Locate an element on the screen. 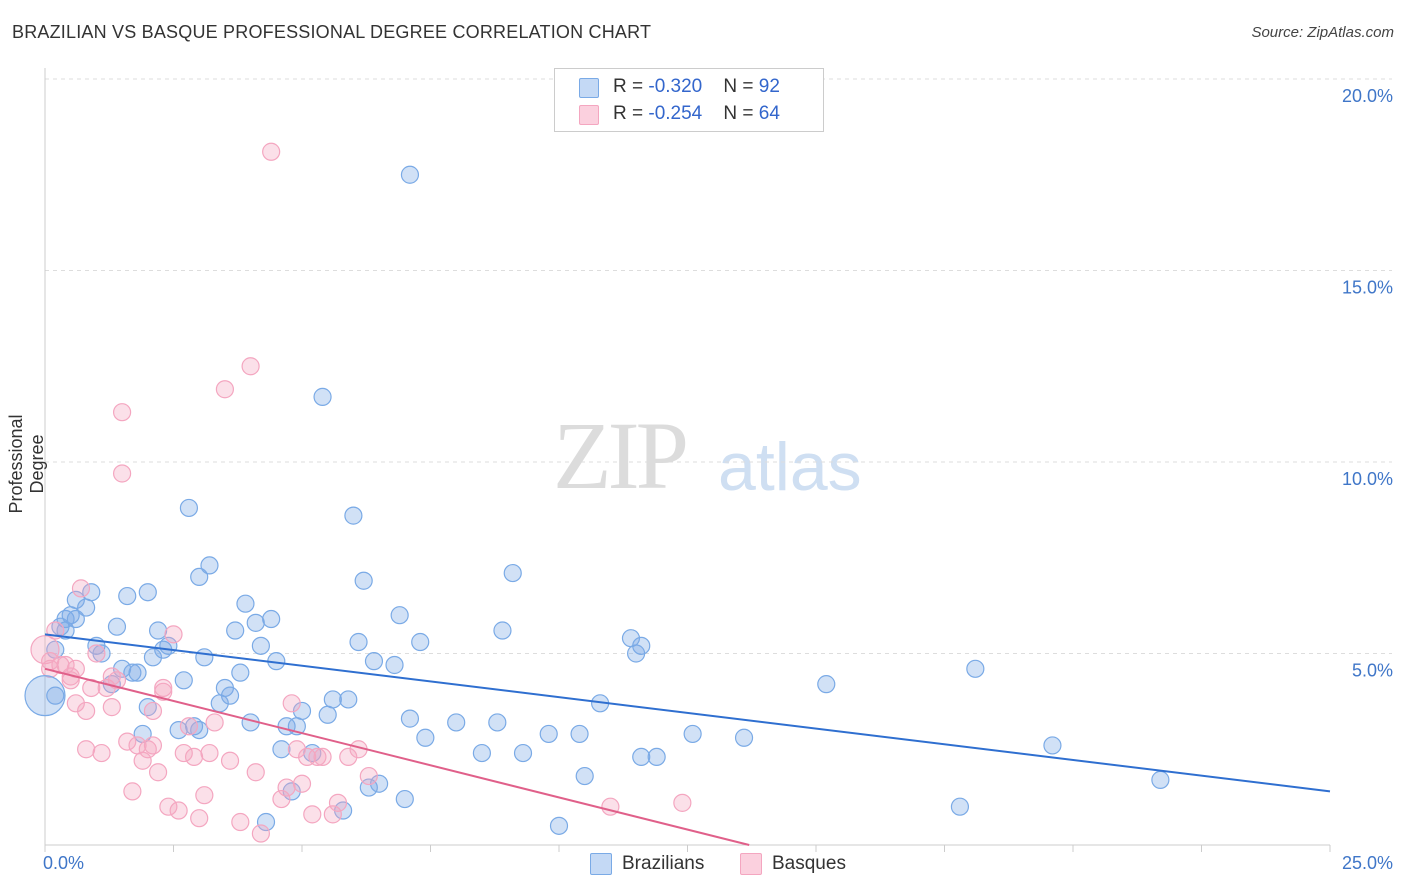 The width and height of the screenshot is (1406, 892). legend-r-label: R = is located at coordinates (631, 113).